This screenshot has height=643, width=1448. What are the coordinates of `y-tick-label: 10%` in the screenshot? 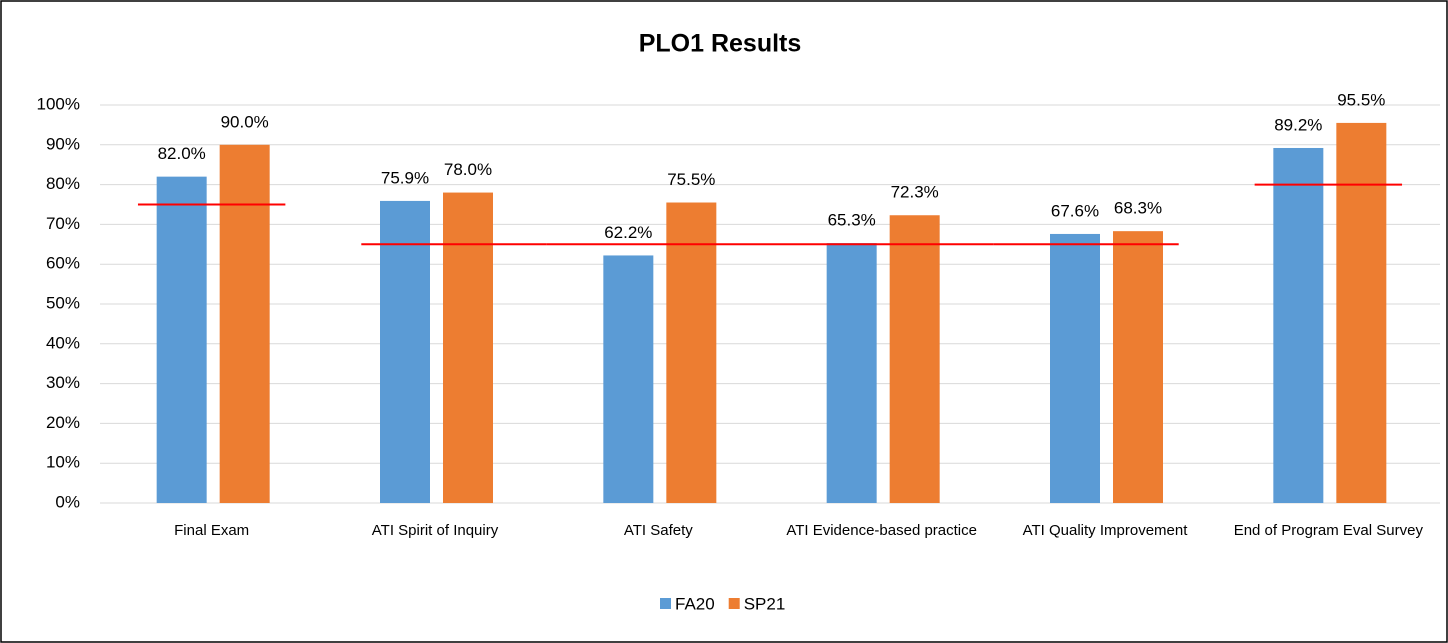 It's located at (63, 462).